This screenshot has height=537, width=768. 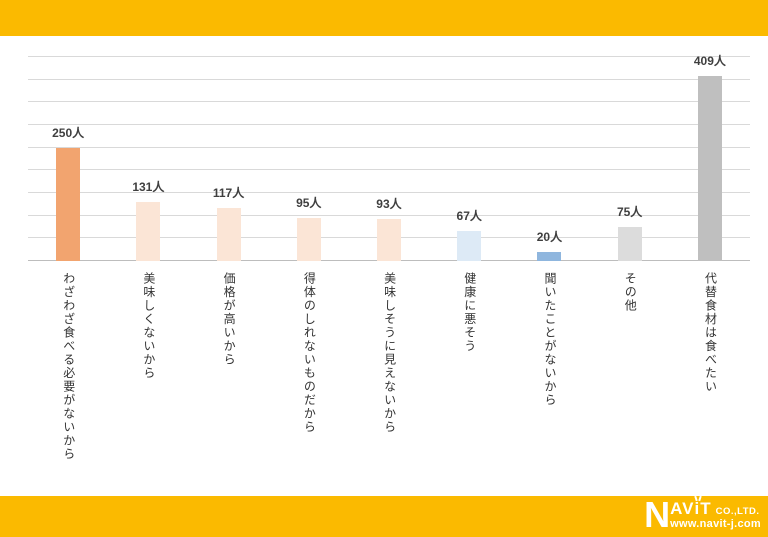 I want to click on logo-letter-n: N, so click(x=657, y=514).